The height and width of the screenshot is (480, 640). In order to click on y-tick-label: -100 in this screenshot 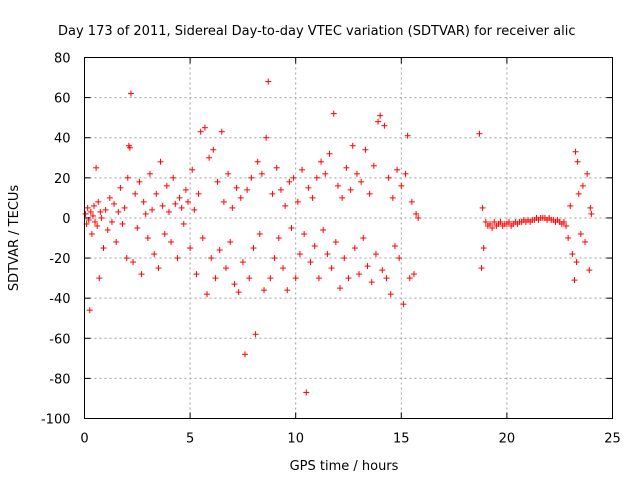, I will do `click(56, 420)`.